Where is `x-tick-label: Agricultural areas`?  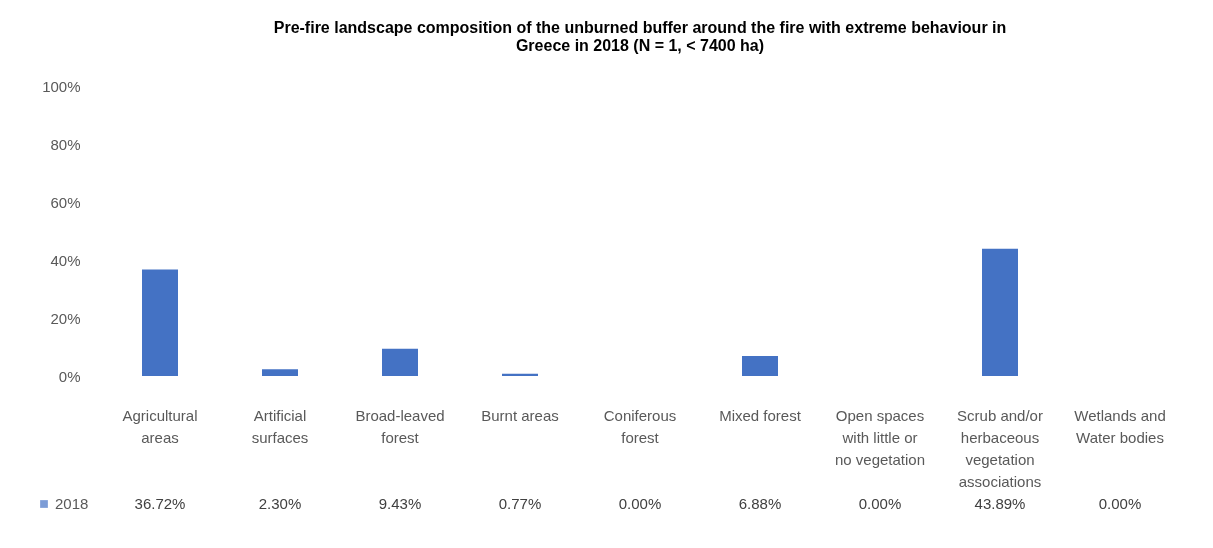 x-tick-label: Agricultural areas is located at coordinates (160, 426).